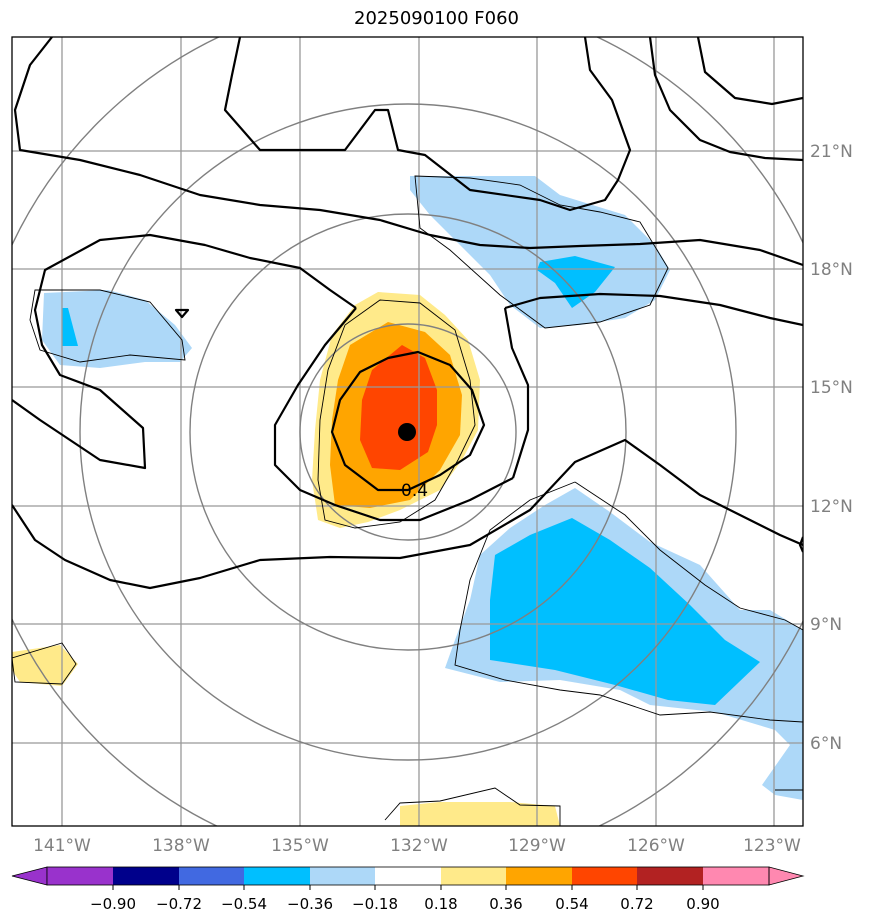 The image size is (873, 924). What do you see at coordinates (45, 665) in the screenshot?
I see `shade-yellow-sw` at bounding box center [45, 665].